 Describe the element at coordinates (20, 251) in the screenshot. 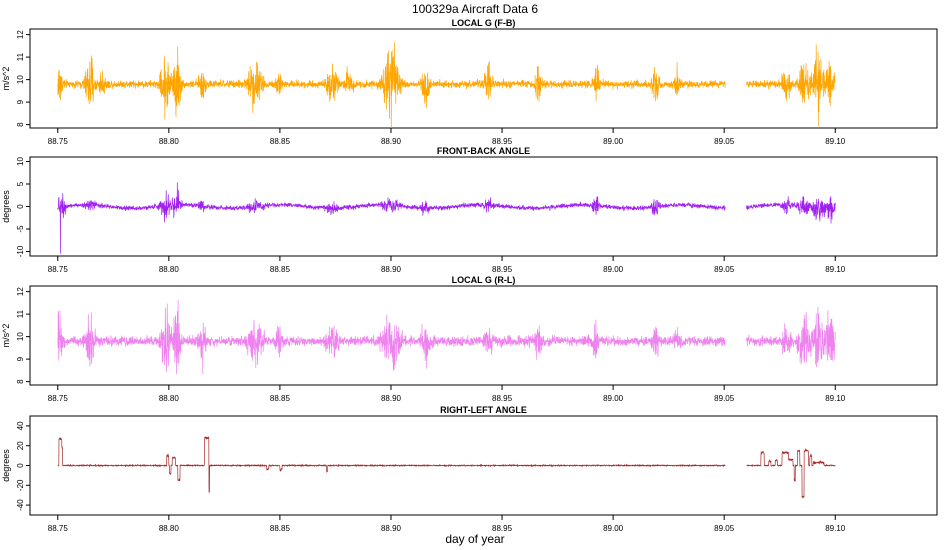

I see `y-tick-label: -10` at that location.